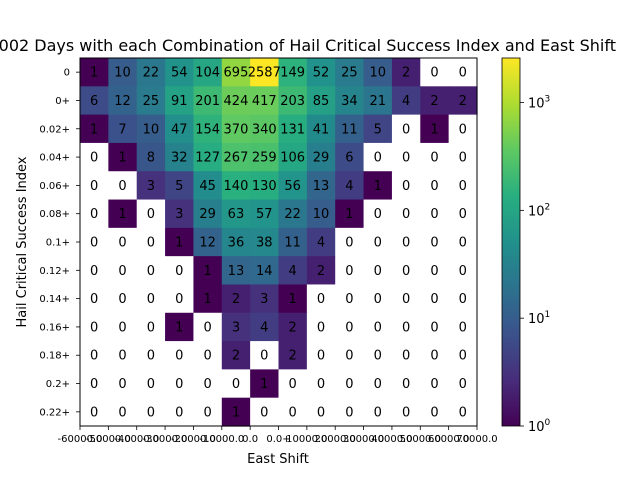  Describe the element at coordinates (476, 439) in the screenshot. I see `x-tick-label: 70000.0` at that location.